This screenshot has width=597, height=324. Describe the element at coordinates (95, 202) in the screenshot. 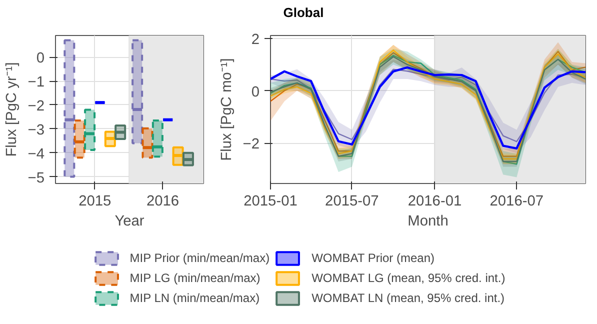

I see `x-tick-label: 2015` at that location.